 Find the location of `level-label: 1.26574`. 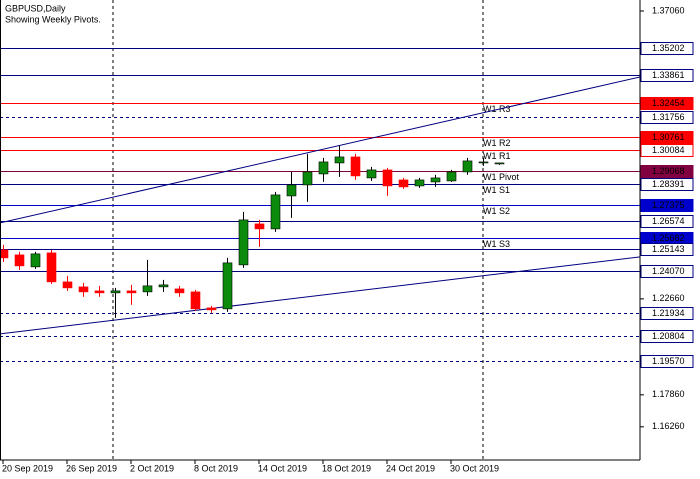

level-label: 1.26574 is located at coordinates (668, 221).